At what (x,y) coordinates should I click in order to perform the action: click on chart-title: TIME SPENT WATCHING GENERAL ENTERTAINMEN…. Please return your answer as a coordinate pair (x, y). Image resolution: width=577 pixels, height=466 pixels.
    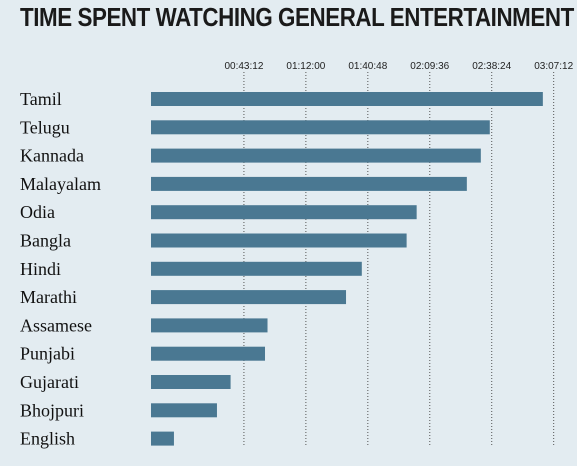
    Looking at the image, I should click on (297, 17).